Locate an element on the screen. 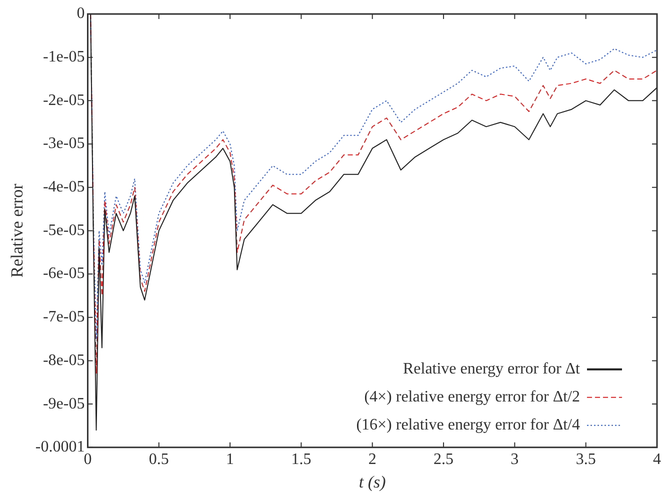 The width and height of the screenshot is (665, 497). legend-label: (4×) relative energy error for Δt/2 is located at coordinates (472, 397).